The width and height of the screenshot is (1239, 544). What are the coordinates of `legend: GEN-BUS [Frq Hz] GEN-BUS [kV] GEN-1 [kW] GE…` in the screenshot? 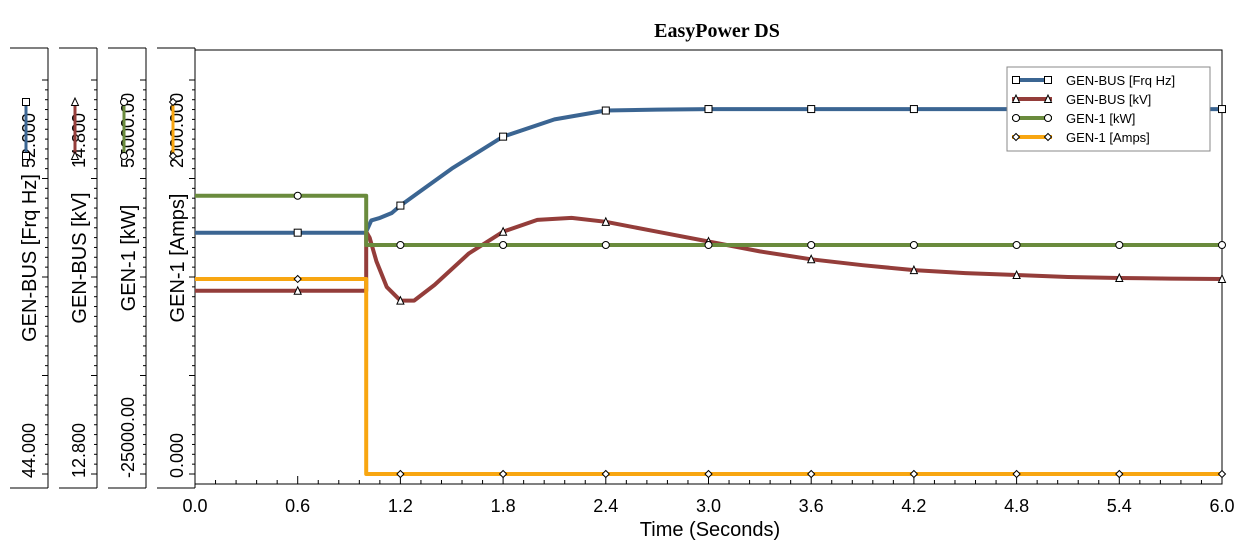 It's located at (1108, 109).